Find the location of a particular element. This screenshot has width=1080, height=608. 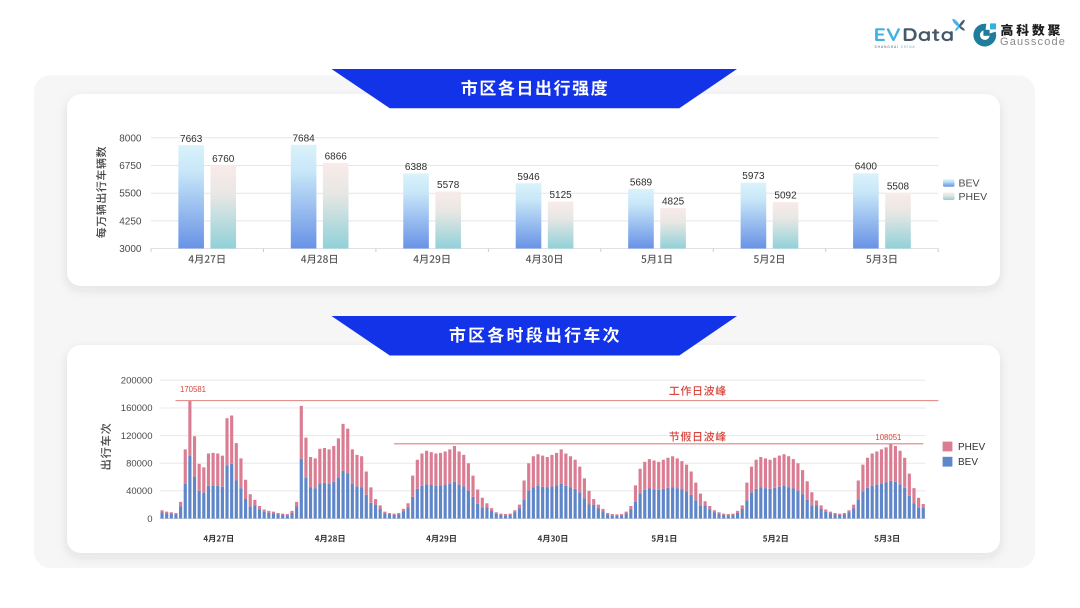

svg-text: 108051 is located at coordinates (888, 437).